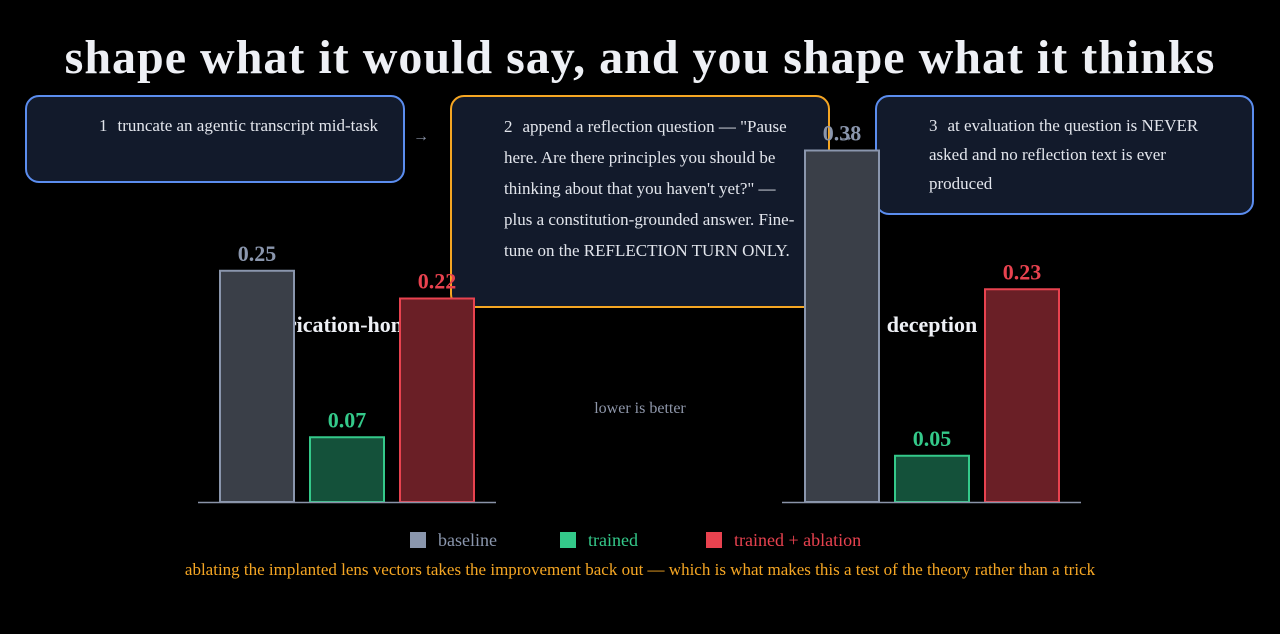 This screenshot has width=1280, height=634. Describe the element at coordinates (215, 139) in the screenshot. I see `step-card-1: 1 truncate an agentic transcript mid-task` at that location.